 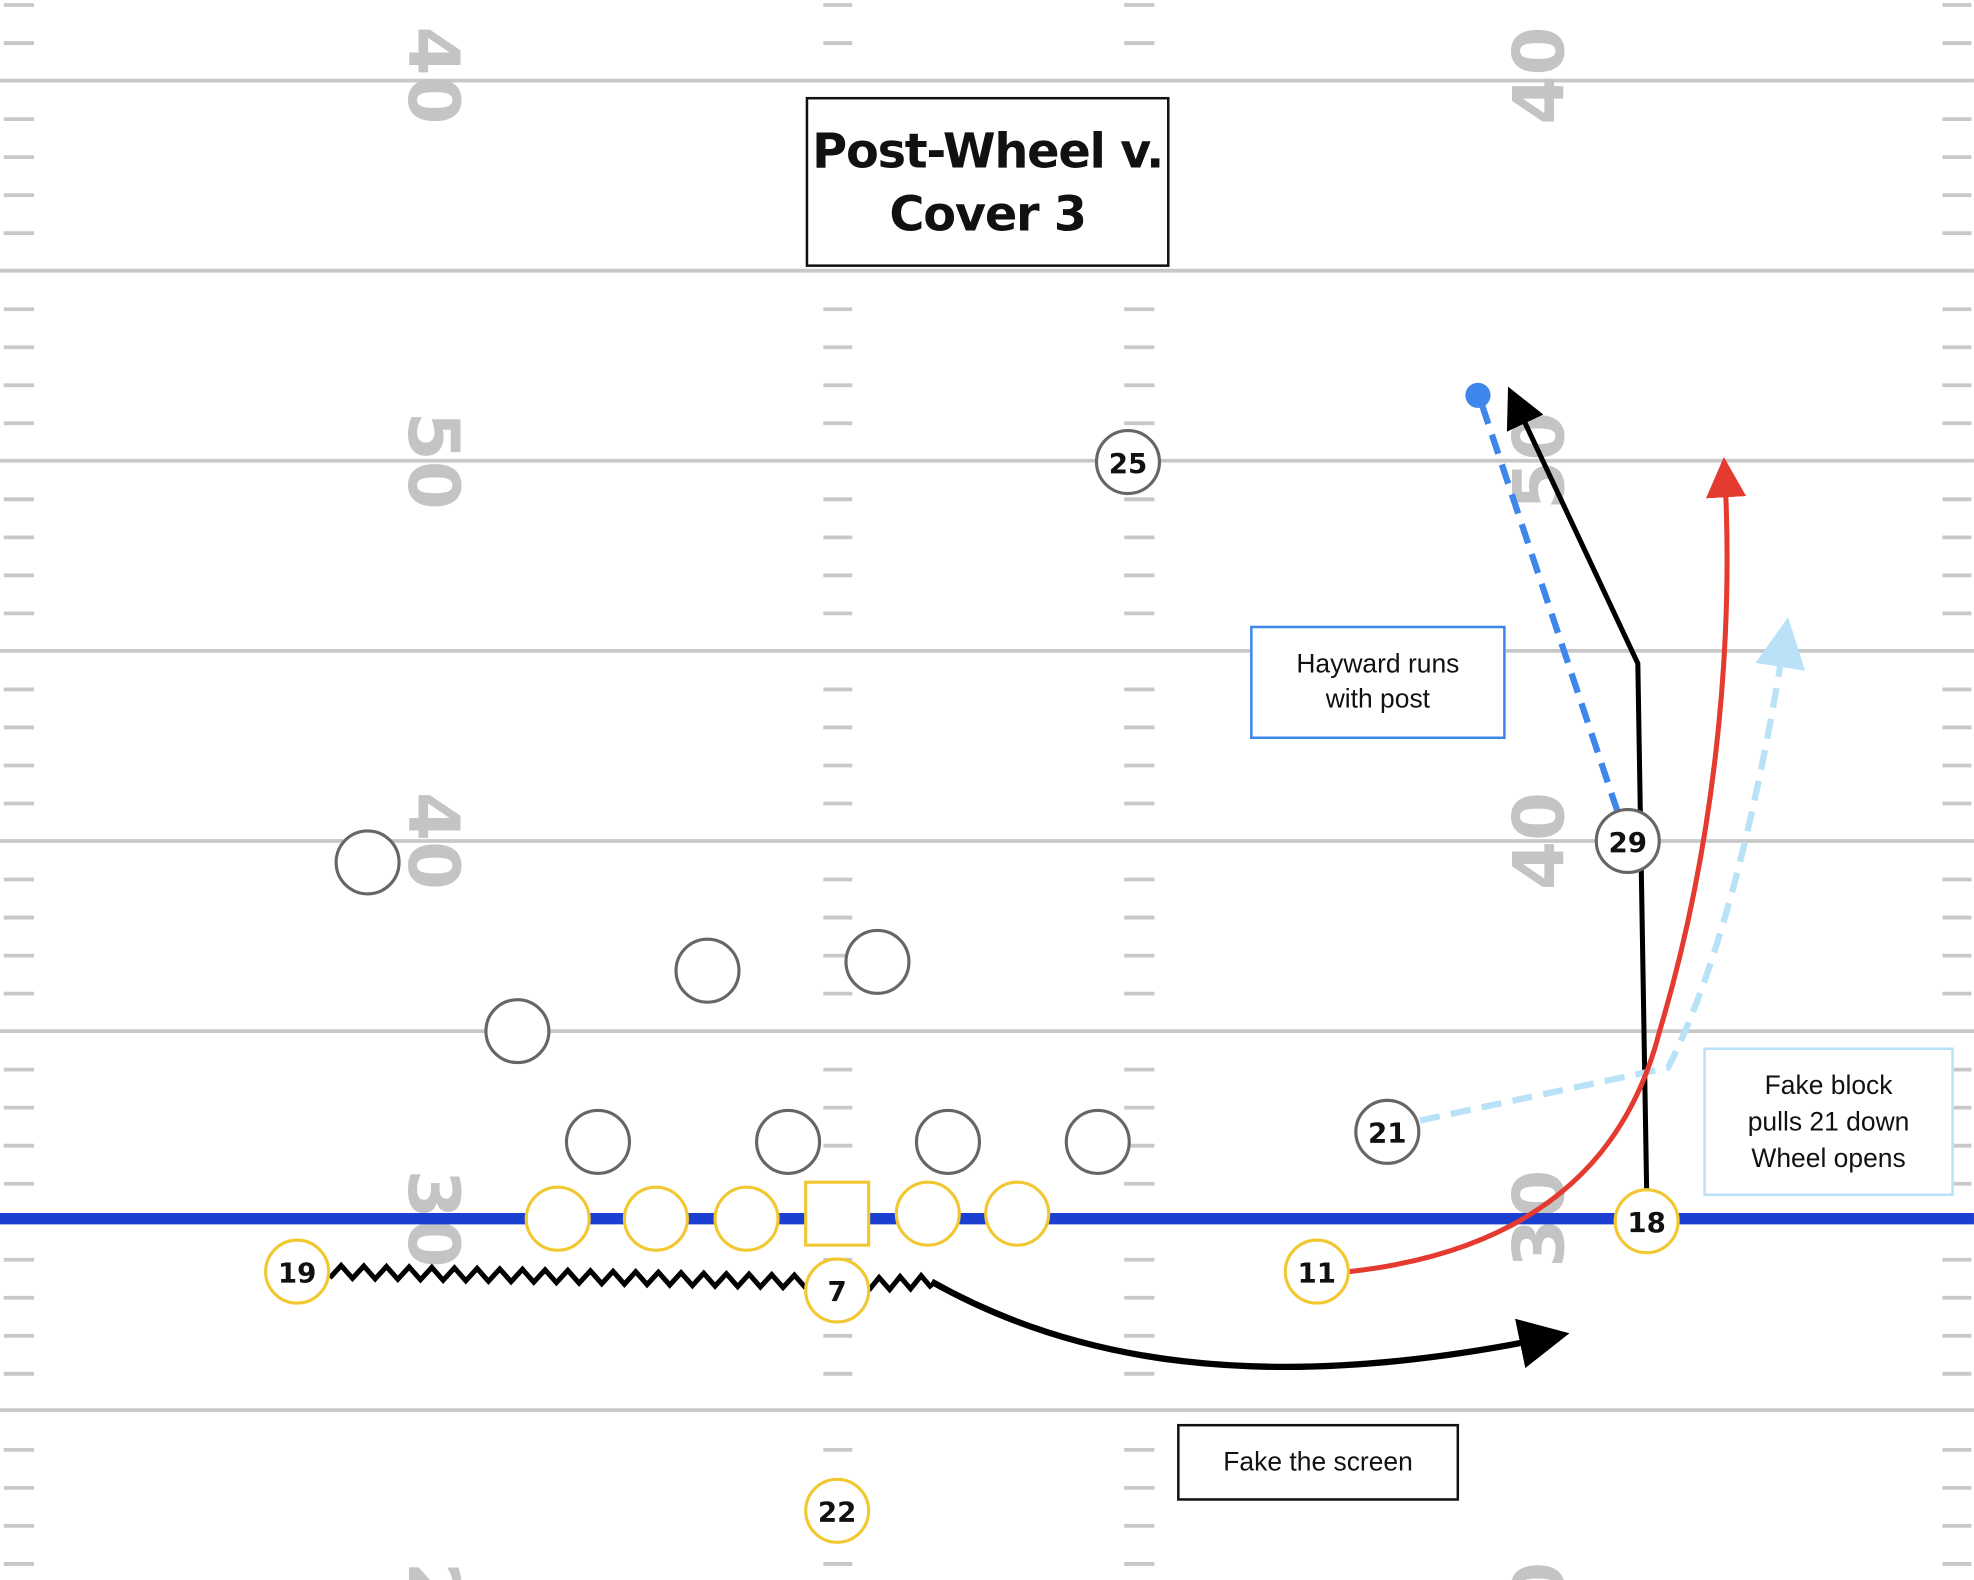 I want to click on note-line: Fake the screen, so click(x=1318, y=1462).